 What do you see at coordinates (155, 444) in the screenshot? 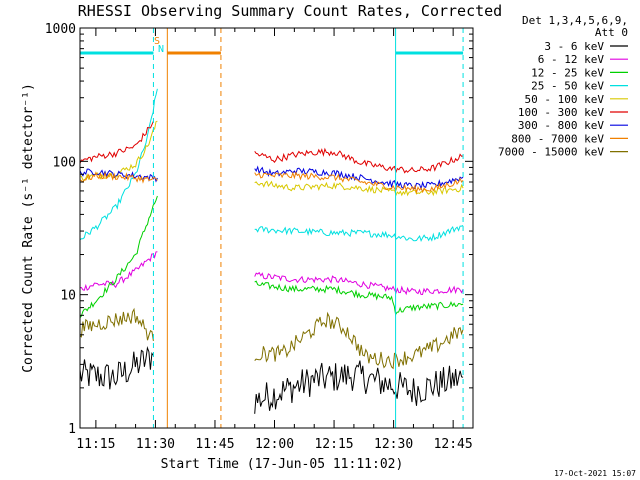
I see `x-tick-label-1: 11:30` at bounding box center [155, 444].